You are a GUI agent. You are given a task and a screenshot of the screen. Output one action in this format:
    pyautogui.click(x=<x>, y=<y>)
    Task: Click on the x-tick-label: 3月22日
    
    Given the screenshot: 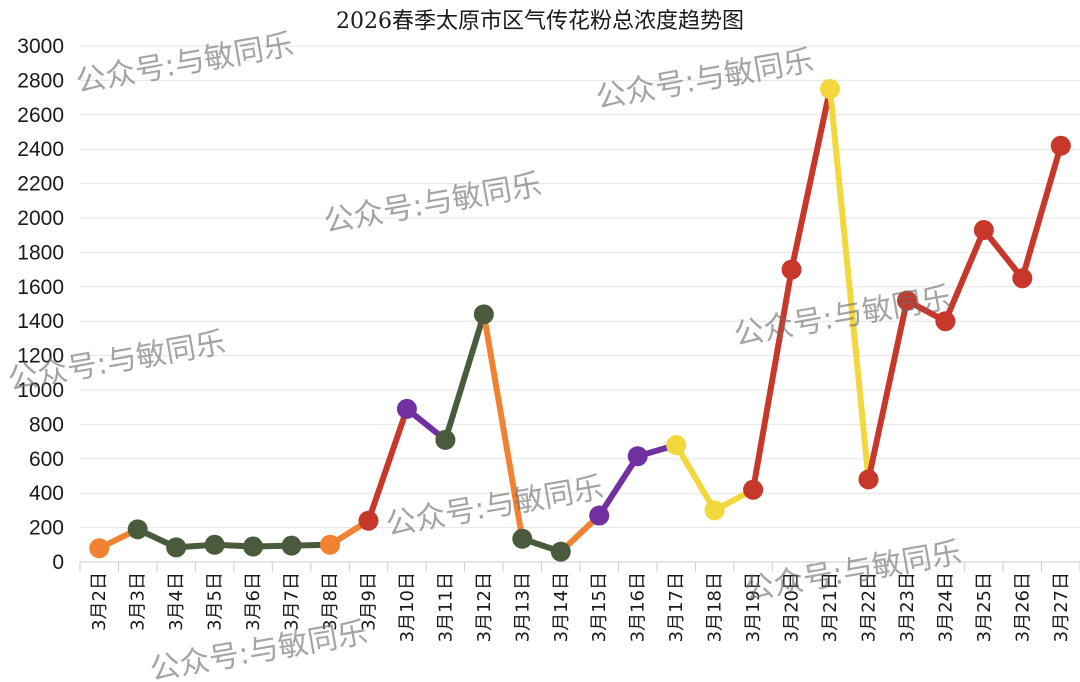 What is the action you would take?
    pyautogui.click(x=868, y=607)
    